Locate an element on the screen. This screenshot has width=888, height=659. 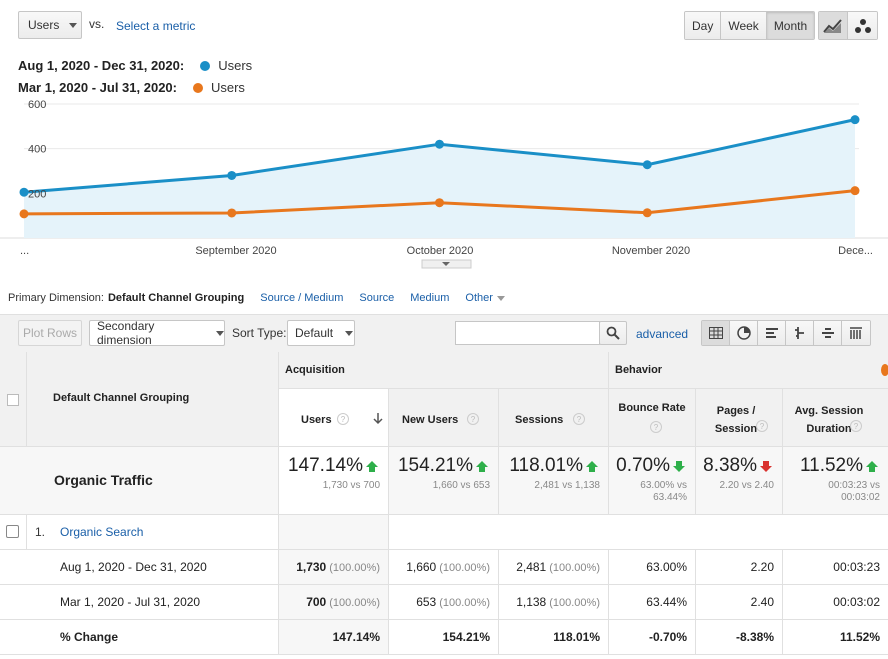
cell-value-wrap: 2.40 is located at coordinates (762, 602).